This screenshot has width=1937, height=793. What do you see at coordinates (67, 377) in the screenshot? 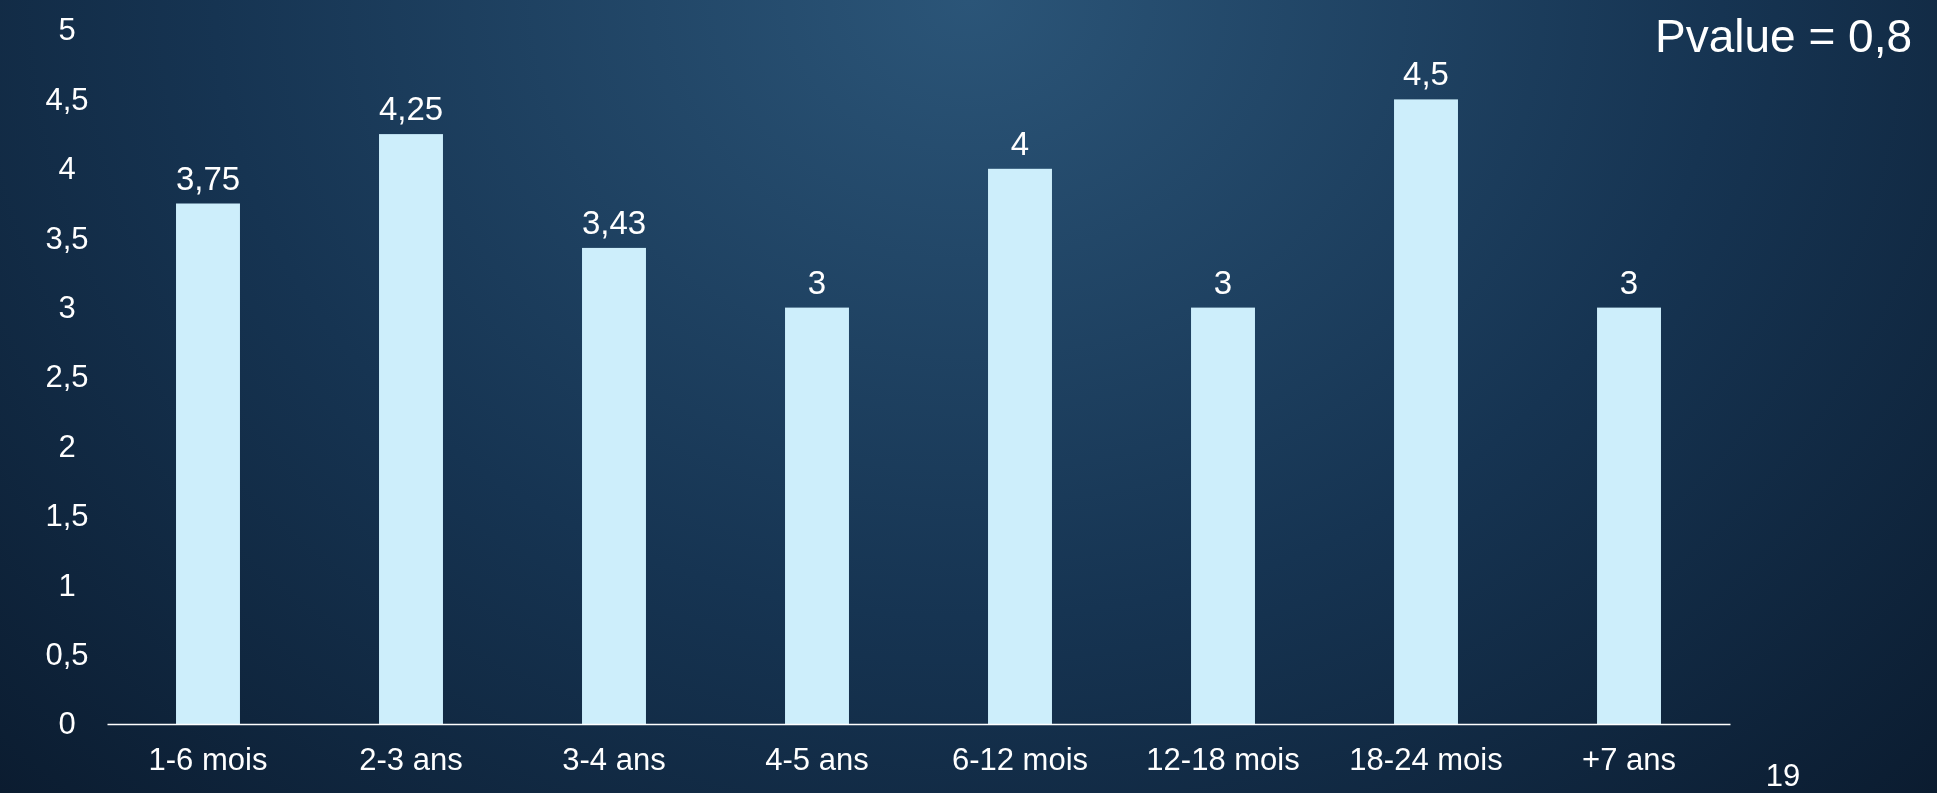
I see `y-tick-label: 2,5` at bounding box center [67, 377].